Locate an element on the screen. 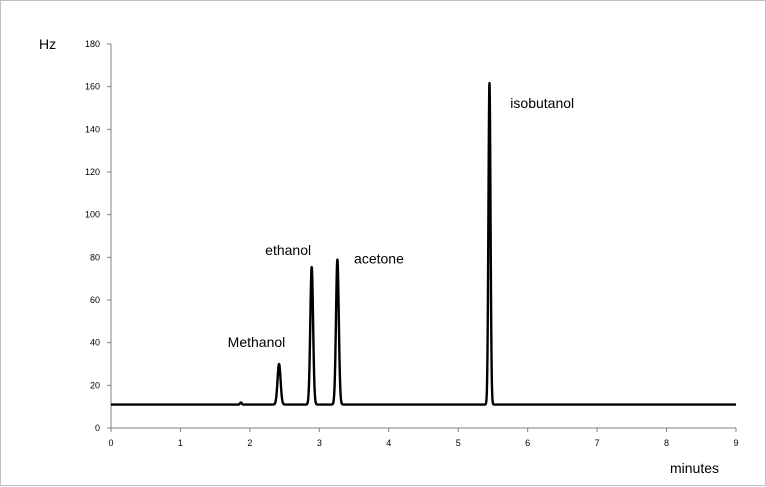 Image resolution: width=766 pixels, height=487 pixels. y-tick-label: 0 is located at coordinates (97, 428).